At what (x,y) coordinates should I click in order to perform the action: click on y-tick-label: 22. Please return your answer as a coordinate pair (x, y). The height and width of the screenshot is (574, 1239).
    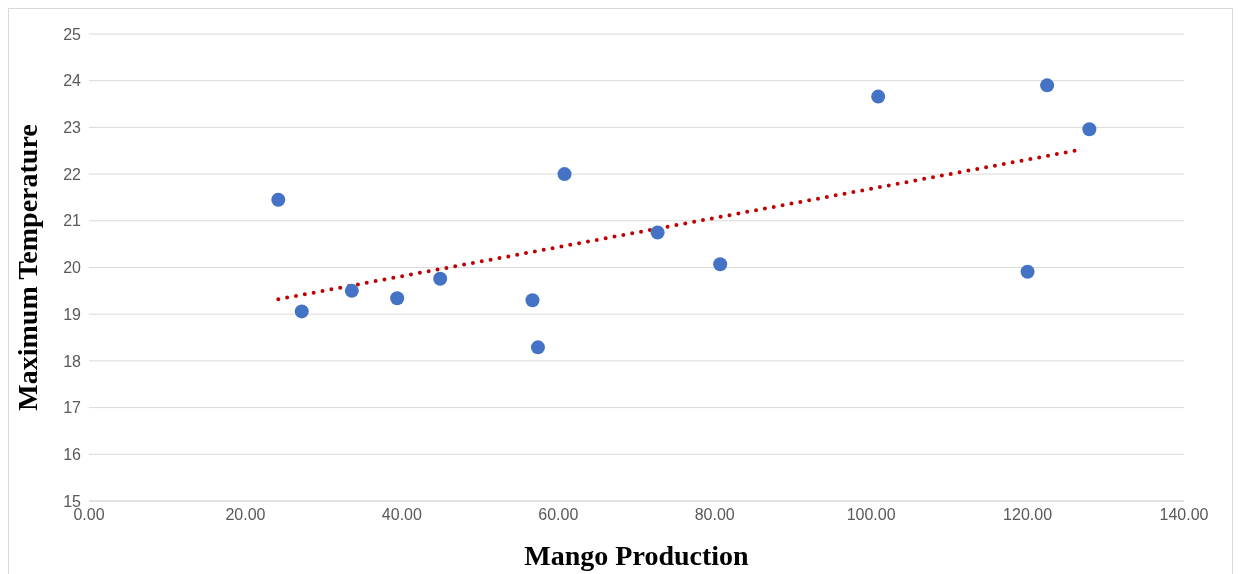
    Looking at the image, I should click on (72, 174).